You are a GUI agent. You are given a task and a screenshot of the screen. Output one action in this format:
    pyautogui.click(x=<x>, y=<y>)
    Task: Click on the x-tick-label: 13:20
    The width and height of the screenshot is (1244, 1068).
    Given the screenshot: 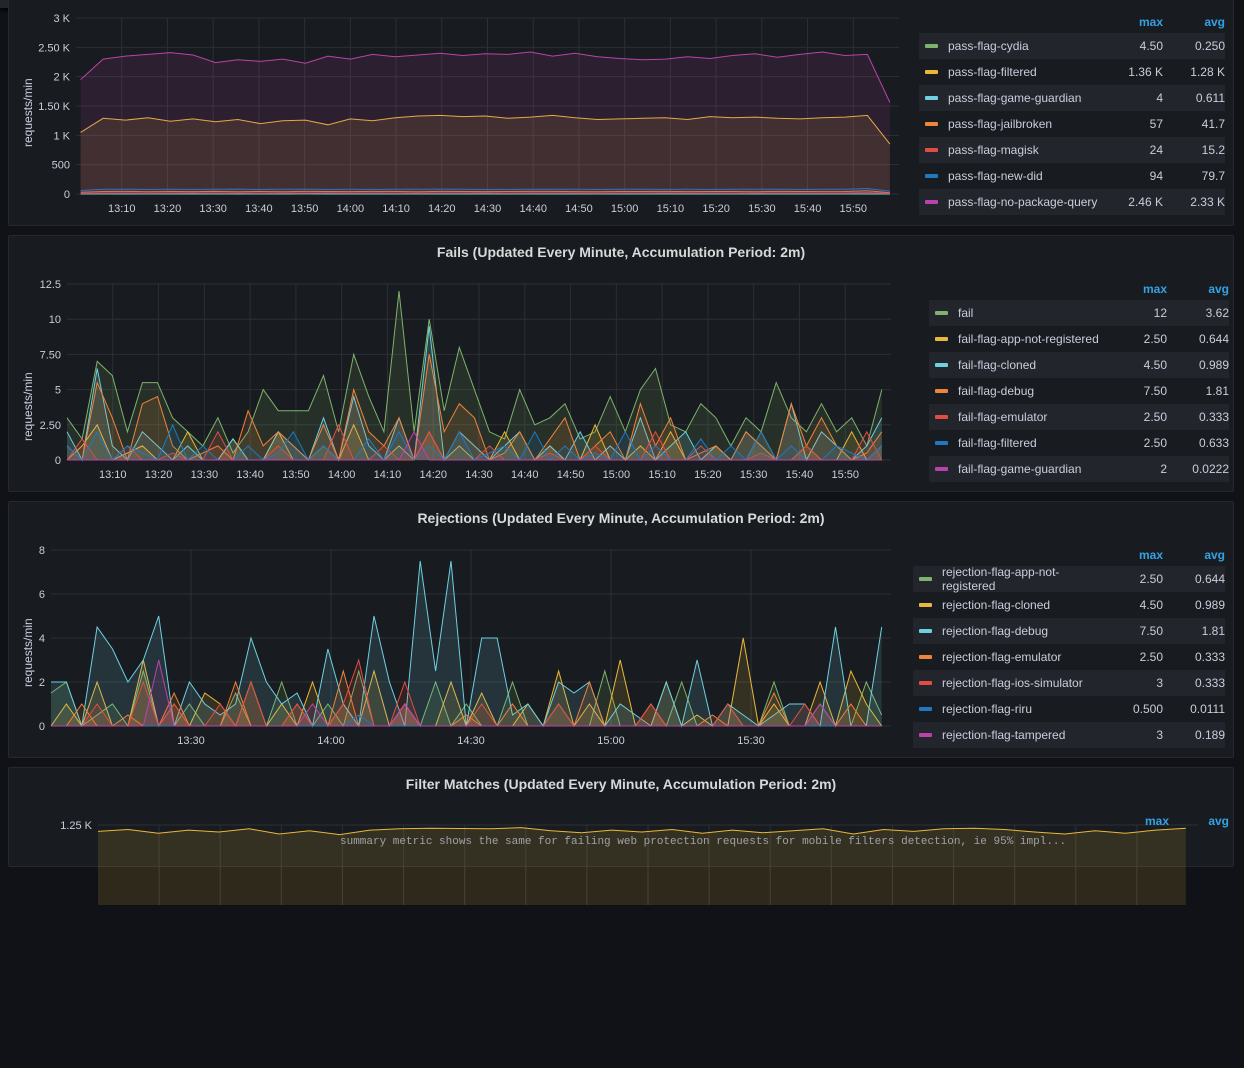 What is the action you would take?
    pyautogui.click(x=168, y=209)
    